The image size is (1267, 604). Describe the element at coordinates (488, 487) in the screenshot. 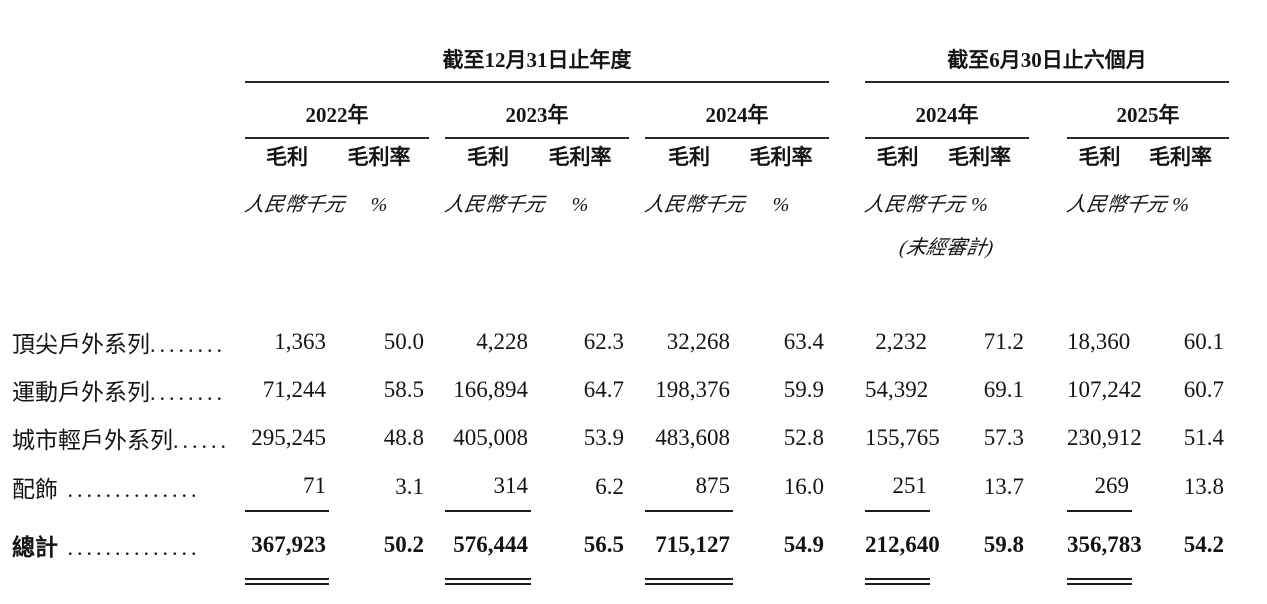

I see `amount-cell: 314` at that location.